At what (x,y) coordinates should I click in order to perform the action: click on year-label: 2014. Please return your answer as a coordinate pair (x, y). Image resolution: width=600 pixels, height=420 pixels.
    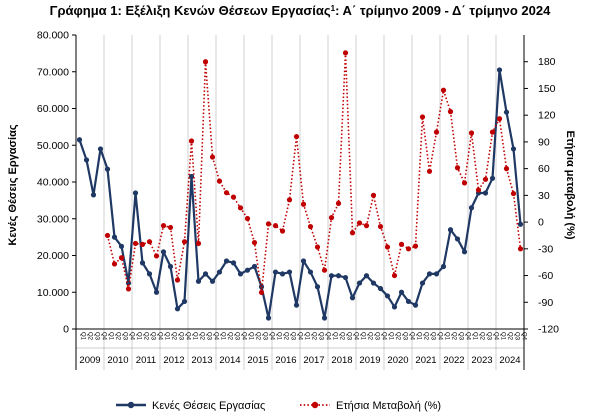
    Looking at the image, I should click on (229, 360).